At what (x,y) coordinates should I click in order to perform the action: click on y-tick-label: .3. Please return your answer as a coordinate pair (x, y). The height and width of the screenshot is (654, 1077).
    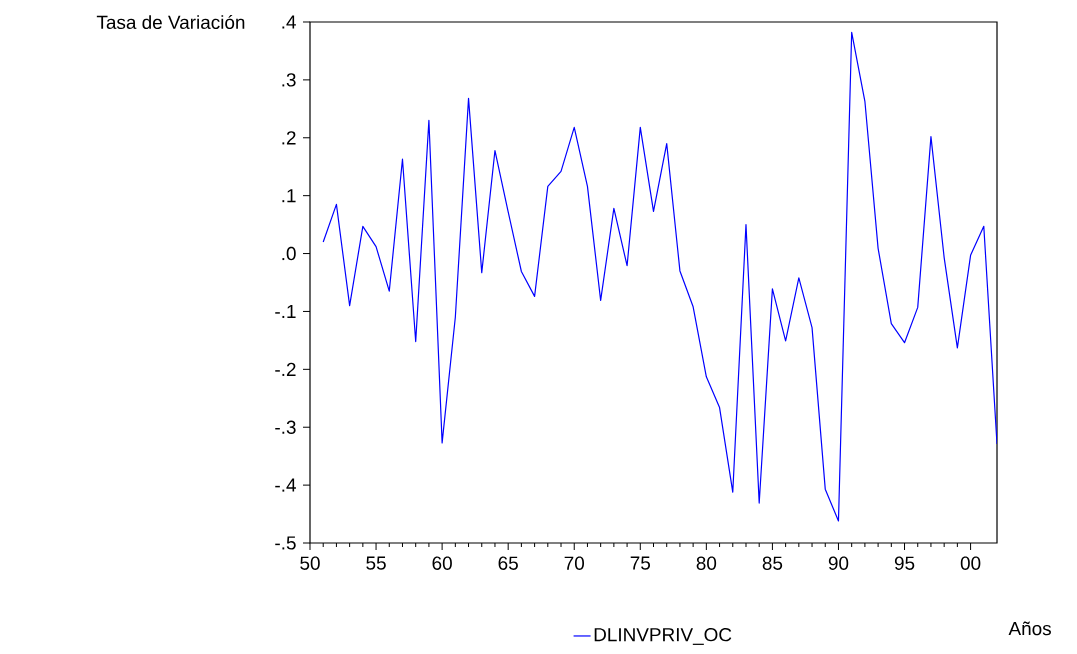
    Looking at the image, I should click on (289, 80).